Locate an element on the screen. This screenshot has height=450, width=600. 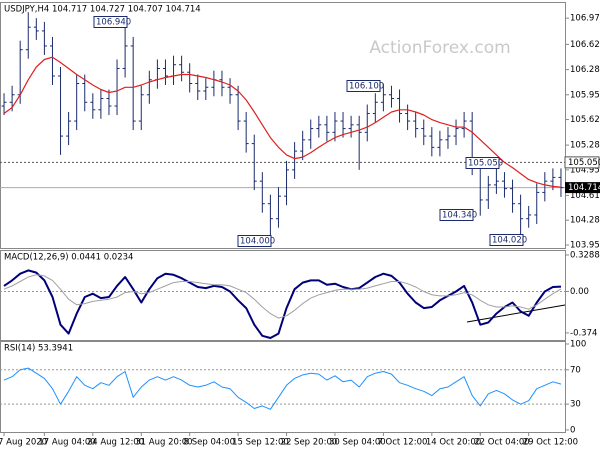
x-tick-label: 24 Aug 12:00 is located at coordinates (115, 443).